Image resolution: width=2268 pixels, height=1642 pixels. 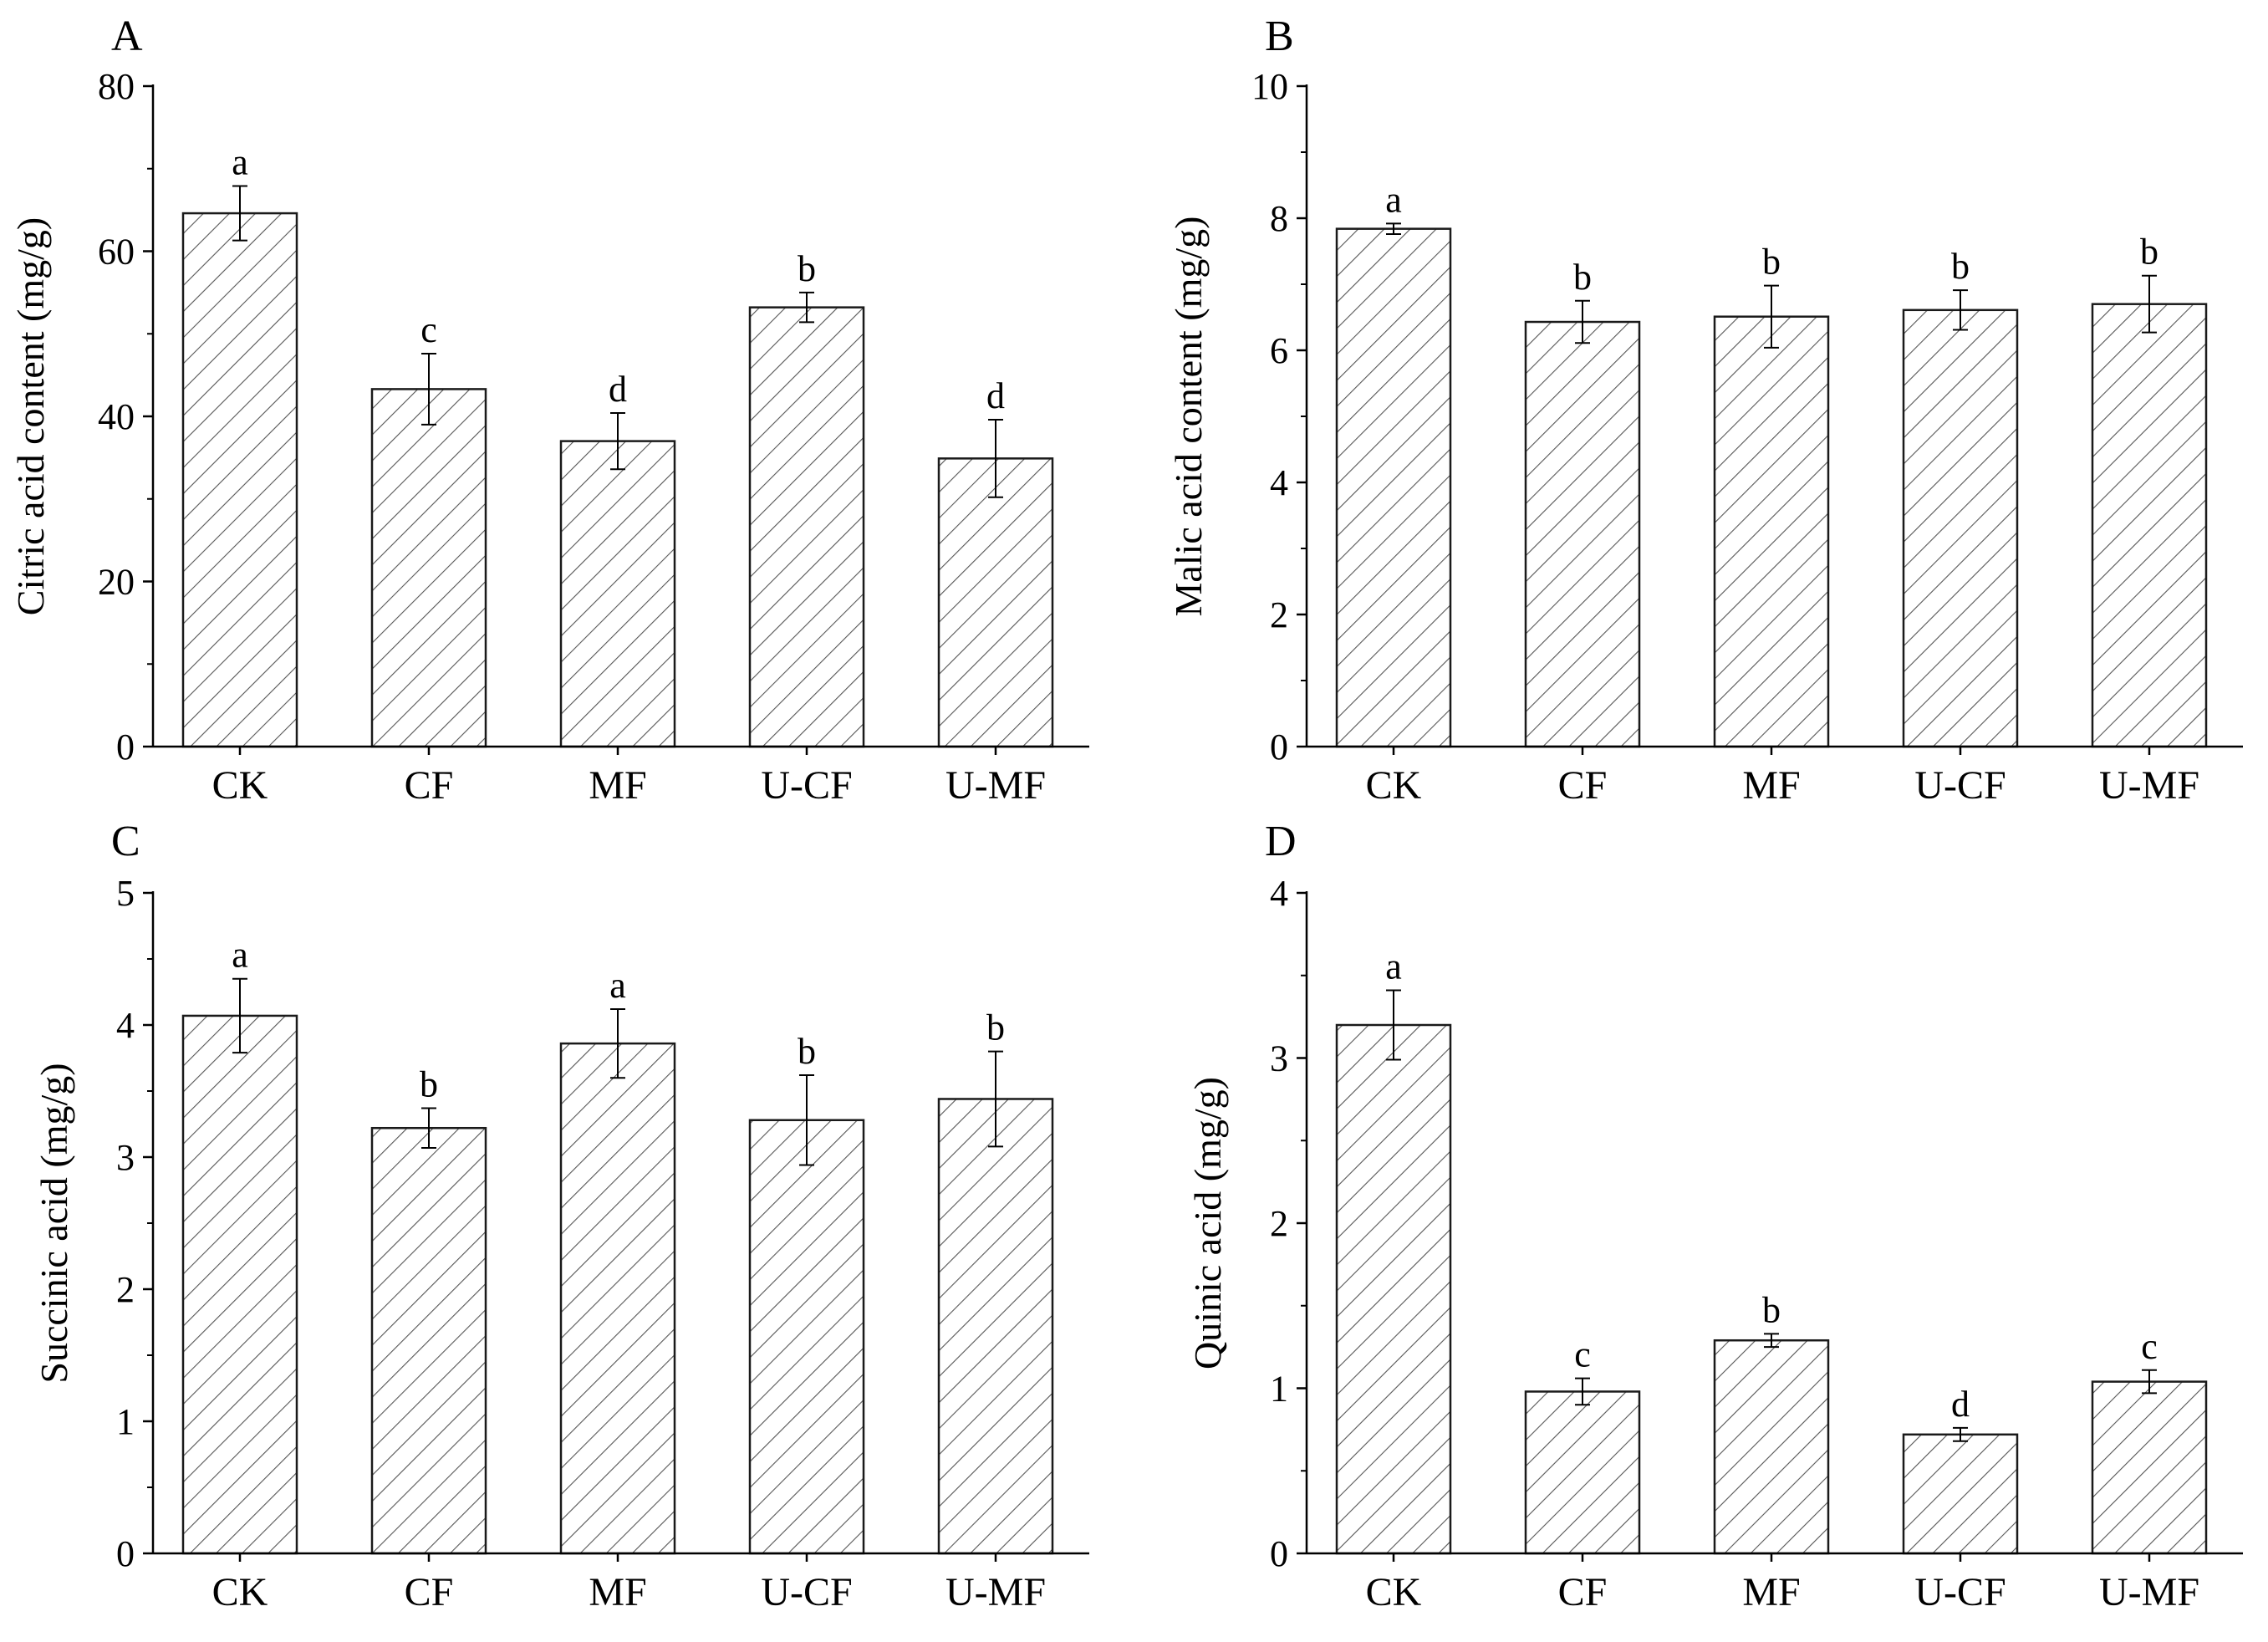 I want to click on significance-letter: d, so click(x=995, y=395).